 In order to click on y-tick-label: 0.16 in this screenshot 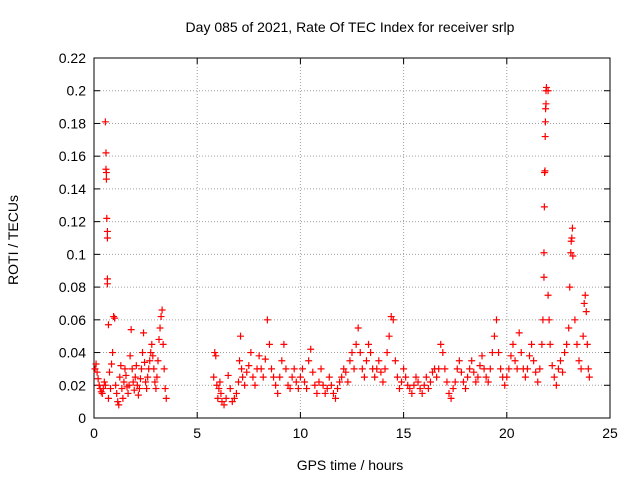, I will do `click(72, 156)`.